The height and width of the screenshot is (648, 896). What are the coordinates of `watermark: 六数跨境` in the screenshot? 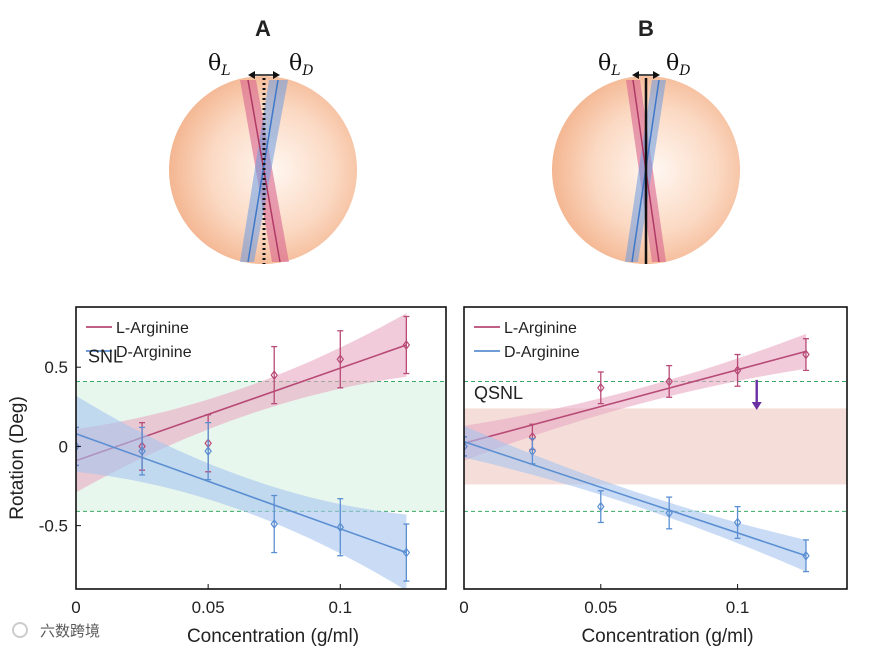 It's located at (56, 631).